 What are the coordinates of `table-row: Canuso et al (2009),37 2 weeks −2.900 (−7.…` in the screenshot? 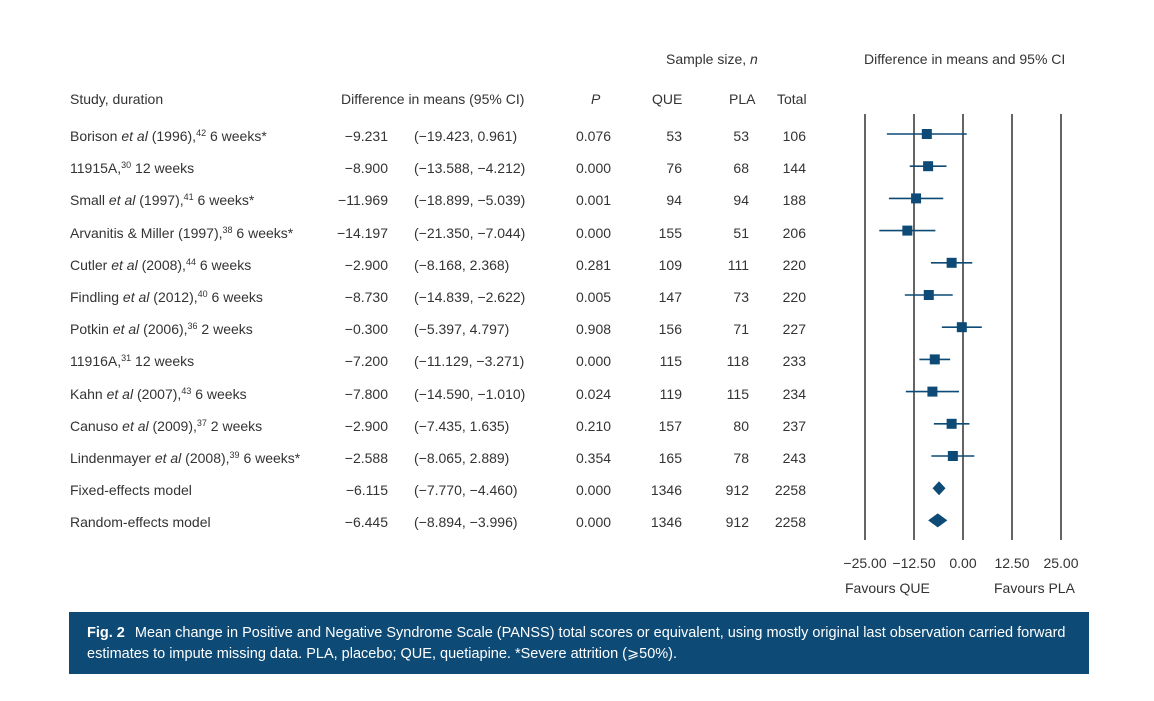 It's located at (577, 426).